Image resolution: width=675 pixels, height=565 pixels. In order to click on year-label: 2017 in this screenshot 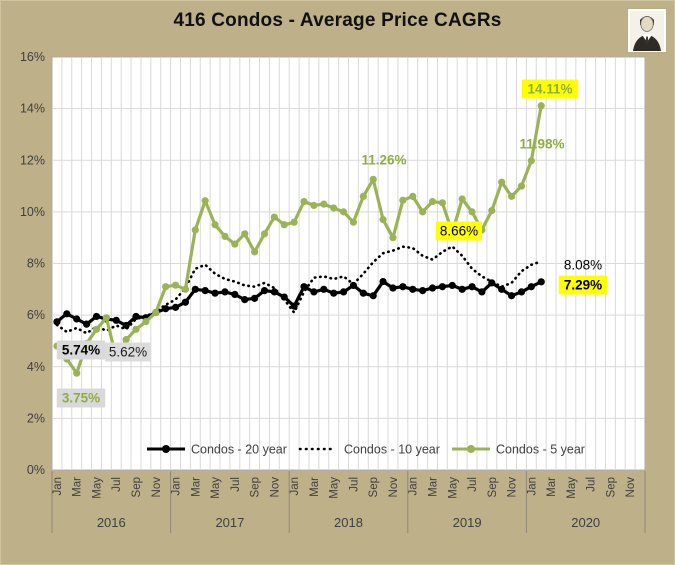, I will do `click(229, 522)`.